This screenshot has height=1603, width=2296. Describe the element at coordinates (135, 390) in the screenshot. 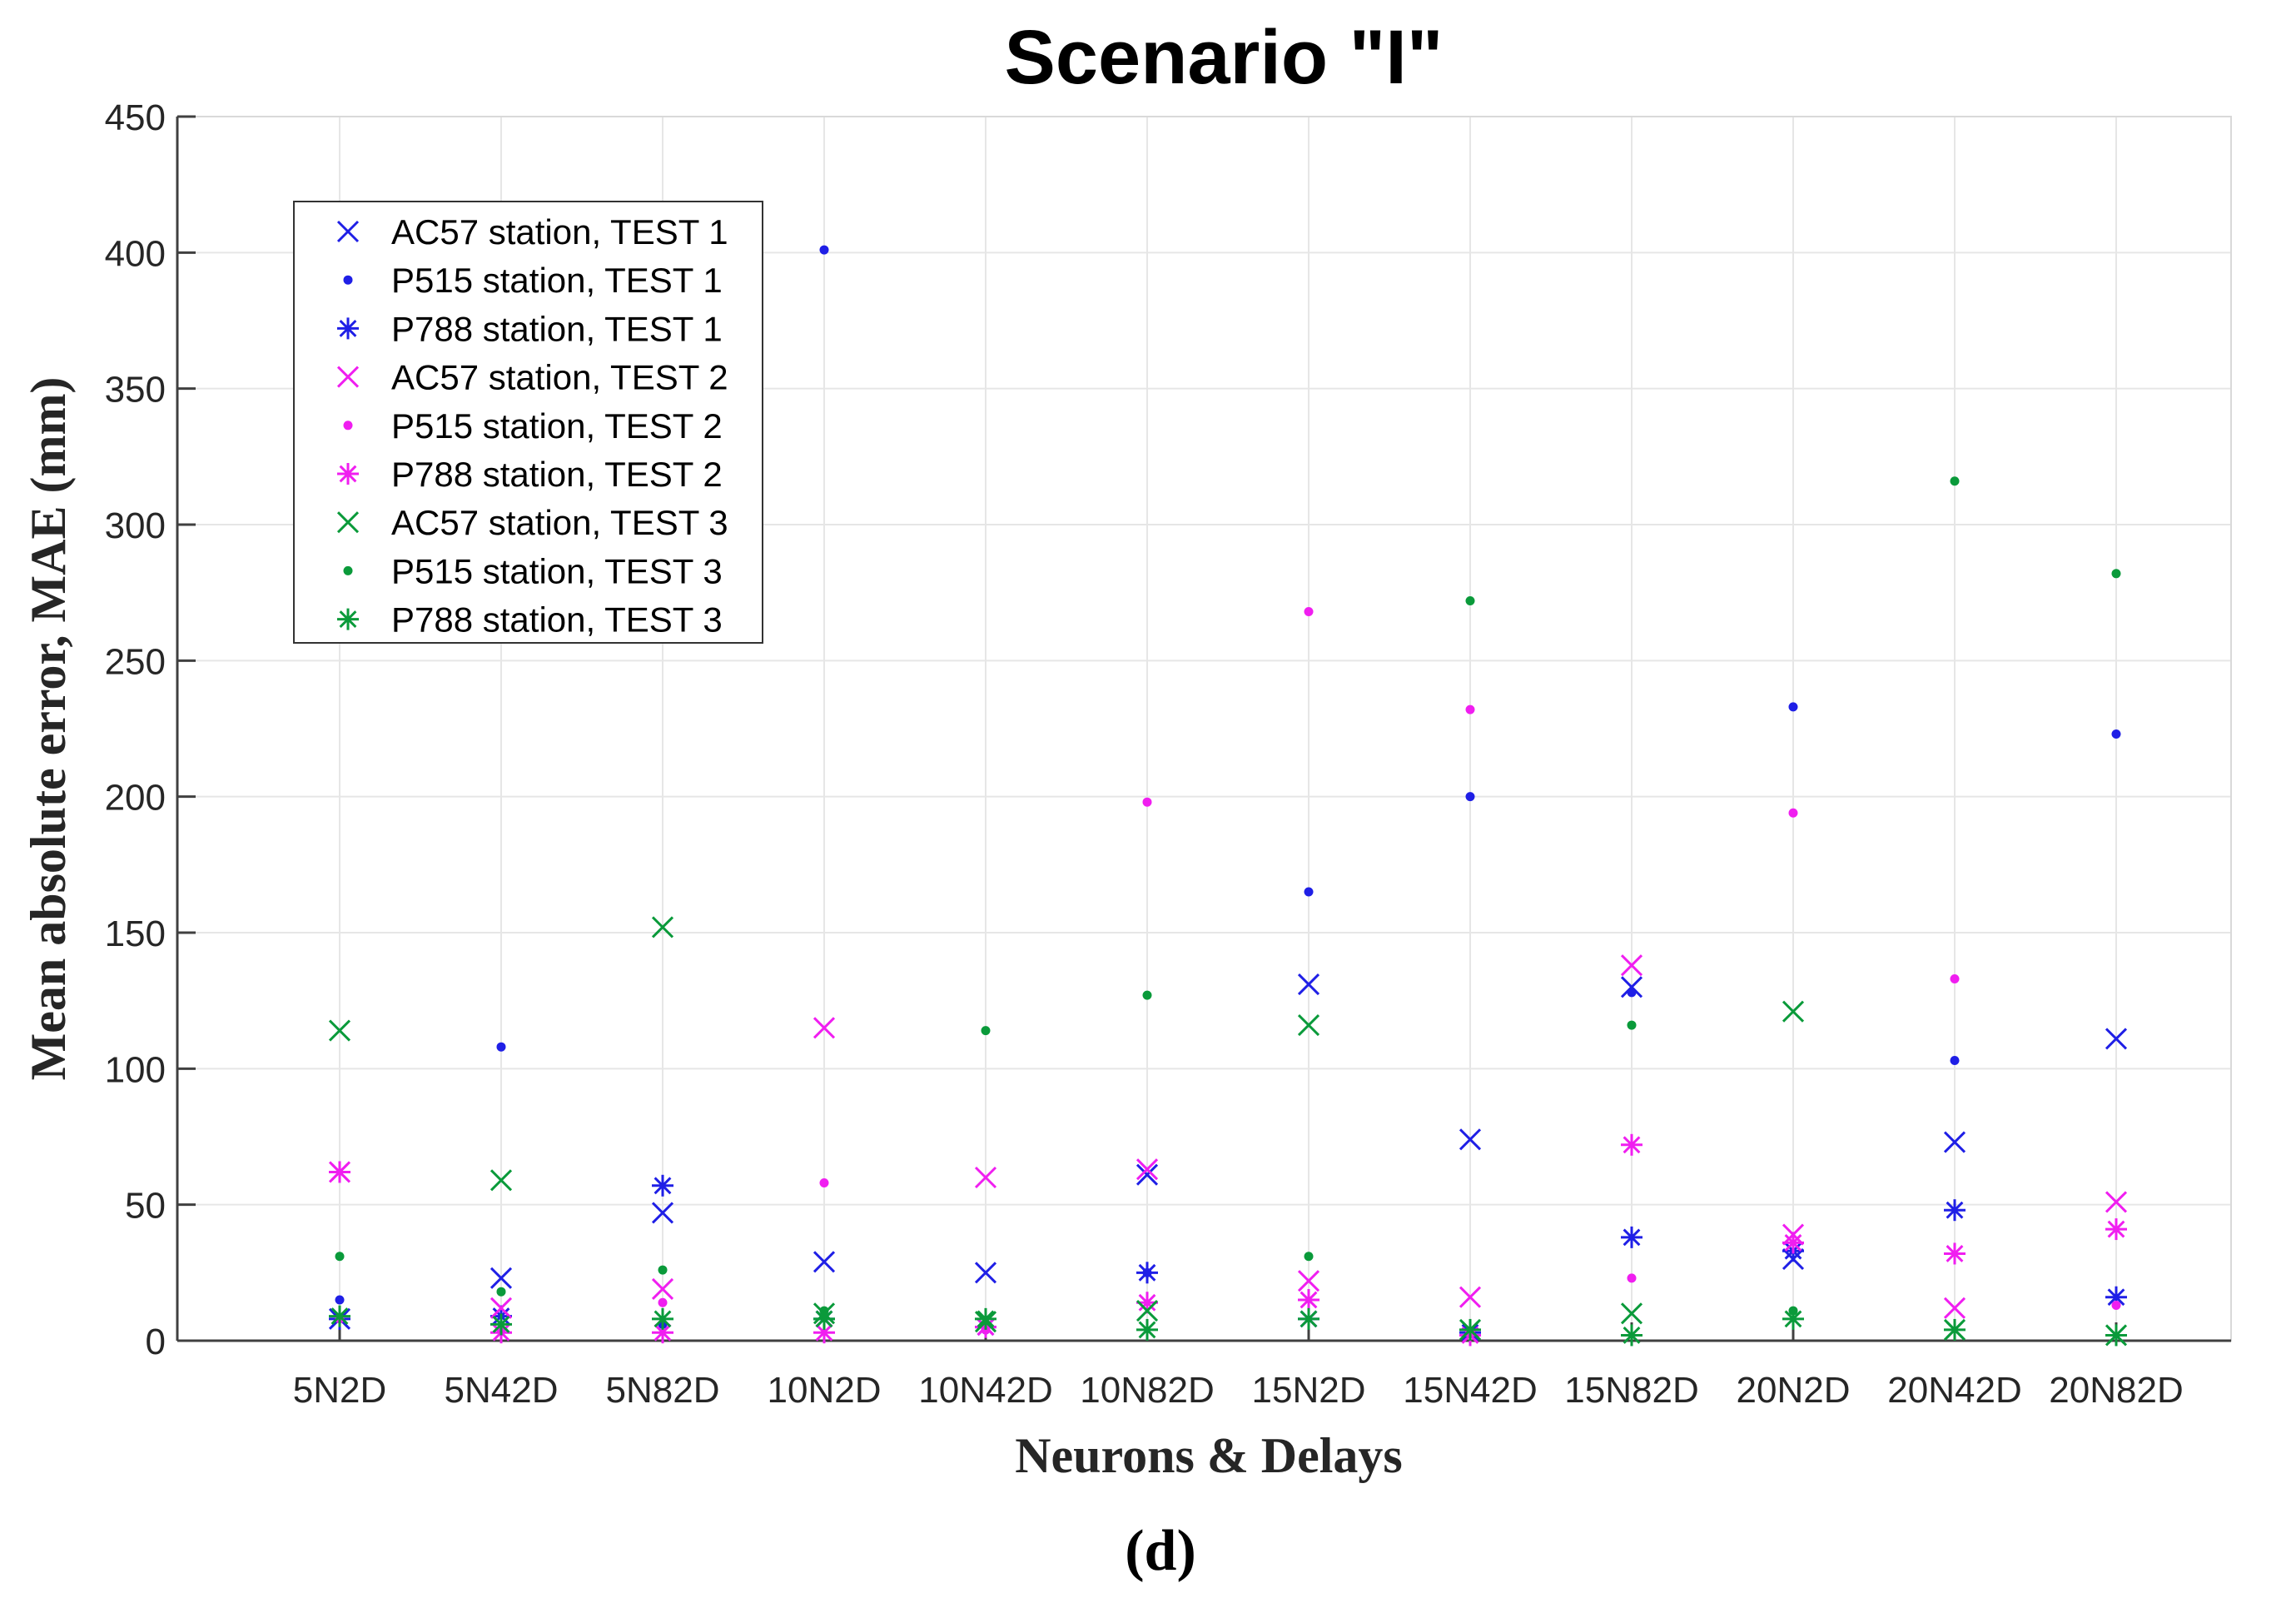

I see `y-tick-label: 350` at that location.